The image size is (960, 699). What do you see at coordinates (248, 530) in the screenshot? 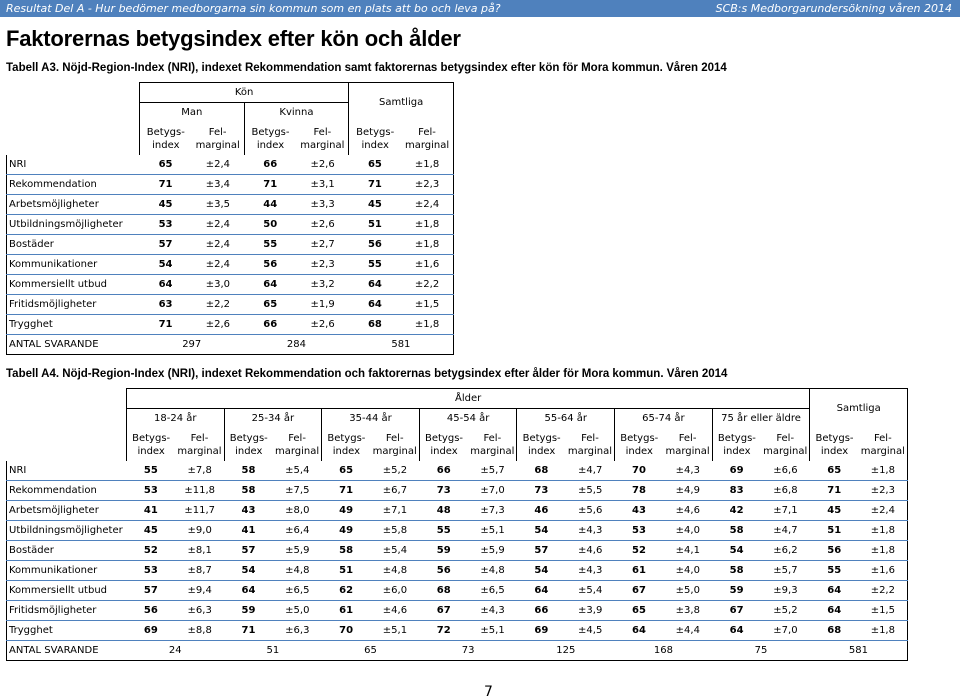
I see `table-a4-index-cell: 41` at bounding box center [248, 530].